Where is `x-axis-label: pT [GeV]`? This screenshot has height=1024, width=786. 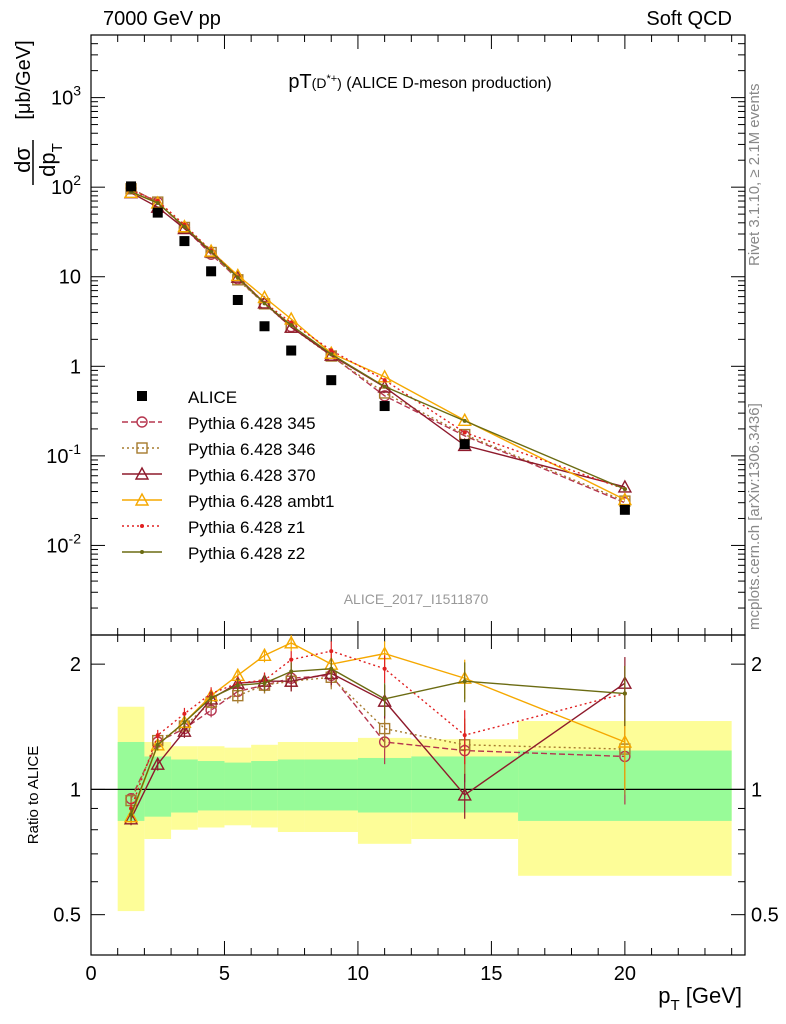
x-axis-label: pT [GeV] is located at coordinates (700, 998).